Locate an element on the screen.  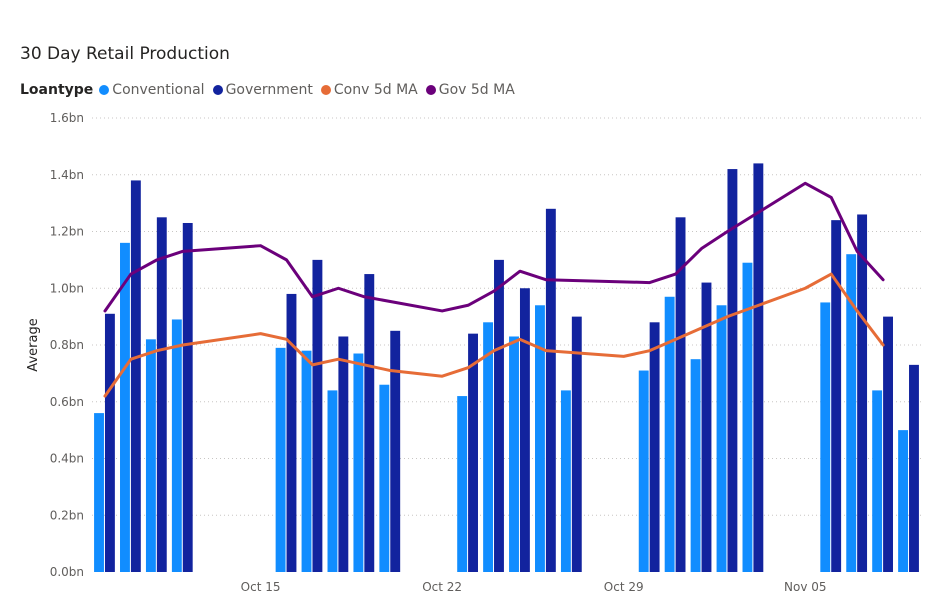
x-tick-label: Oct 22 is located at coordinates (442, 587).